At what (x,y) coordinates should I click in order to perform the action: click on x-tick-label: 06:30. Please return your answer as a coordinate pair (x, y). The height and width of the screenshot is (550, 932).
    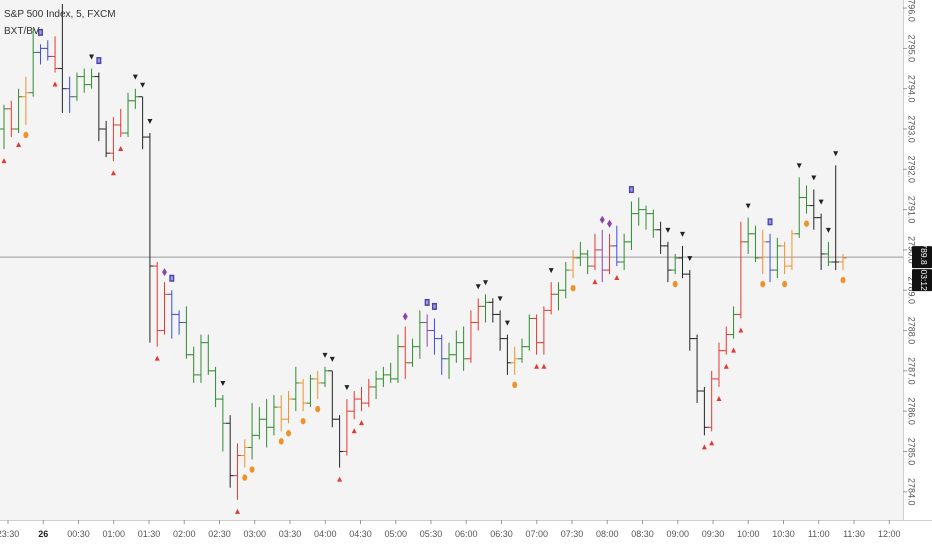
    Looking at the image, I should click on (501, 534).